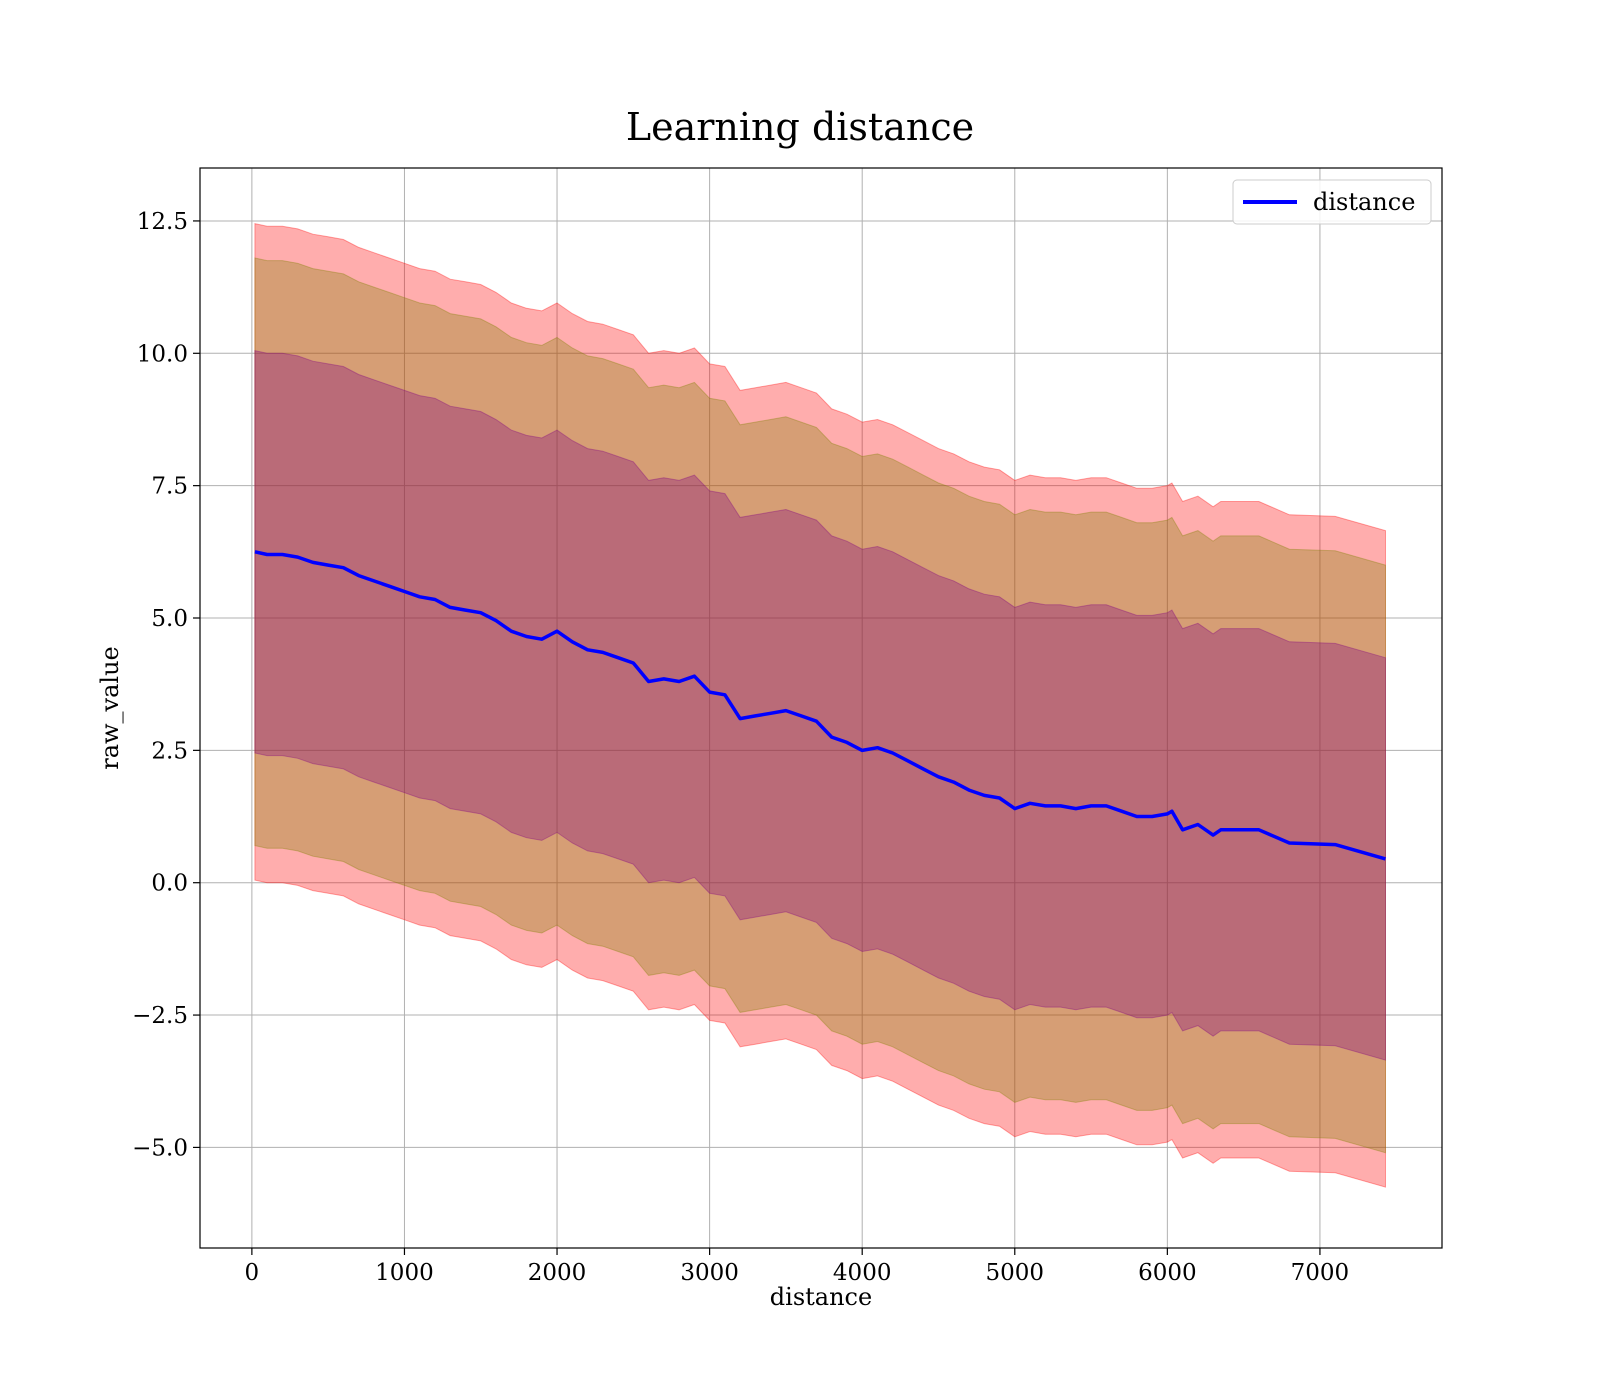  I want to click on x-axis-label: distance, so click(821, 1297).